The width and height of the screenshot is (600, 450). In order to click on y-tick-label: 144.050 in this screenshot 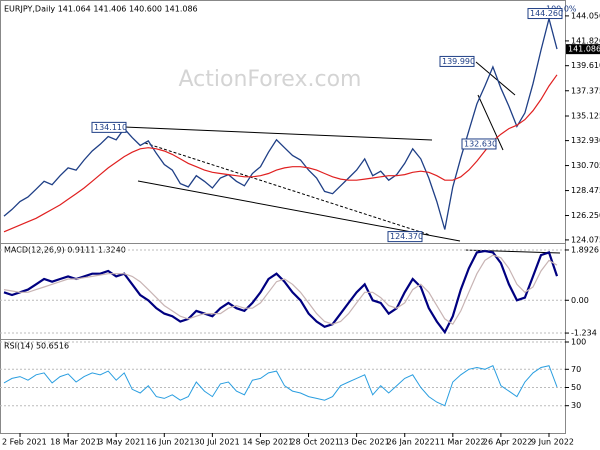, I will do `click(585, 15)`.